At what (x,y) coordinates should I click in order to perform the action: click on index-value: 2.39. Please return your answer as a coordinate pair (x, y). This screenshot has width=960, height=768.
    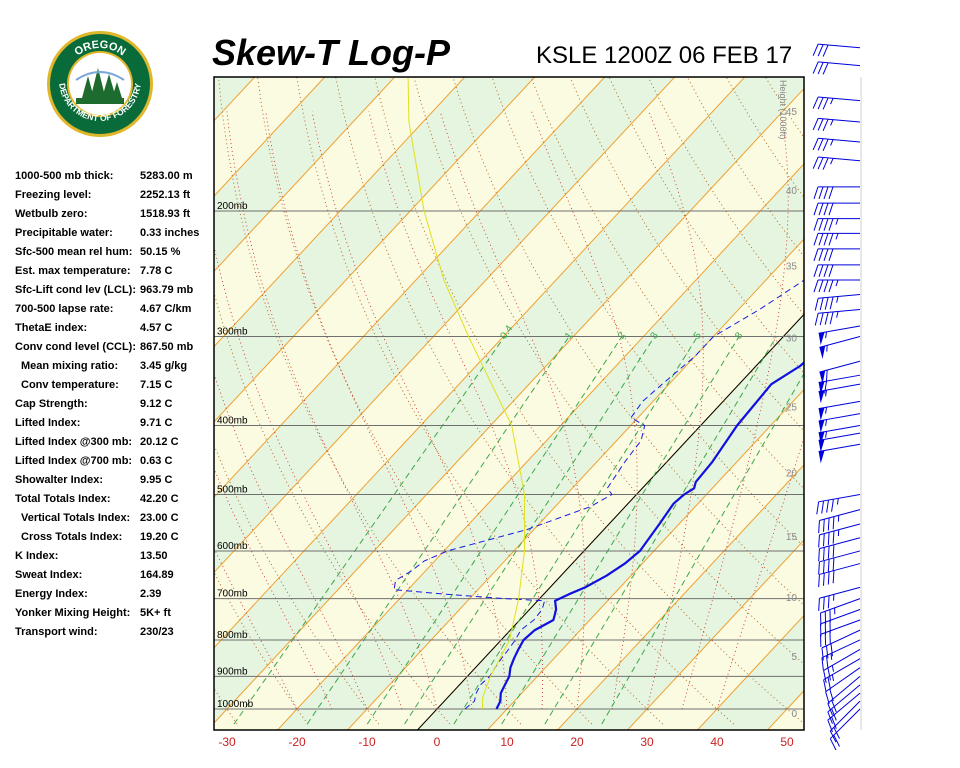
    Looking at the image, I should click on (151, 594).